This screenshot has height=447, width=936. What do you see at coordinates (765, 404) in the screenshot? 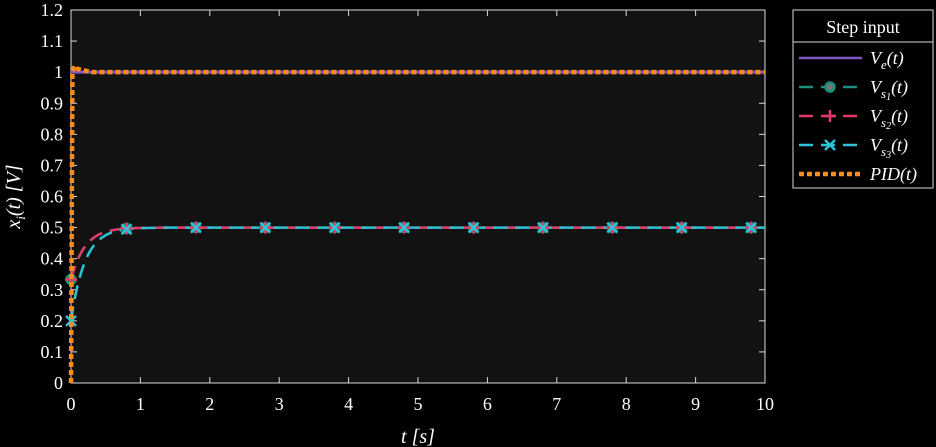
I see `x-tick-label: 10` at bounding box center [765, 404].